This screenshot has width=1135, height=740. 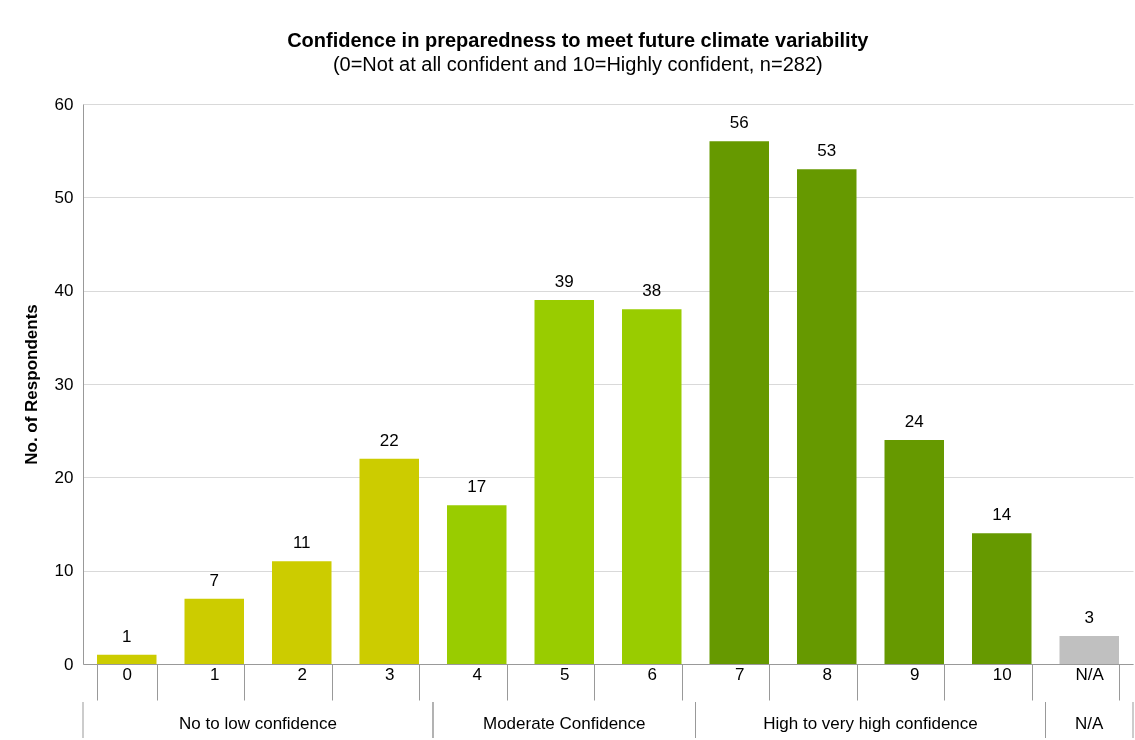 What do you see at coordinates (652, 674) in the screenshot?
I see `x-tick-label: 6` at bounding box center [652, 674].